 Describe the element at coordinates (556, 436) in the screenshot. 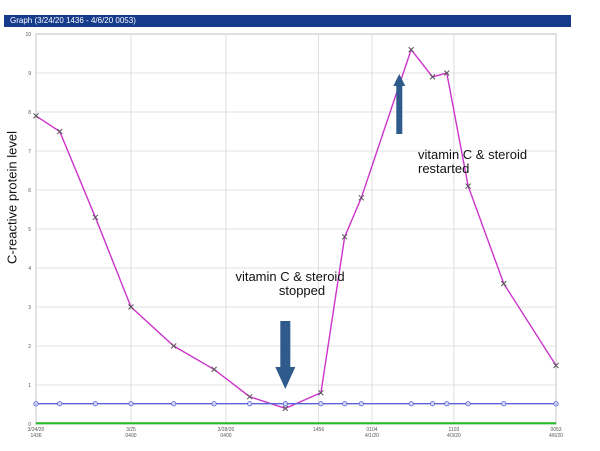

I see `x-tick-label: 4/6/20` at that location.